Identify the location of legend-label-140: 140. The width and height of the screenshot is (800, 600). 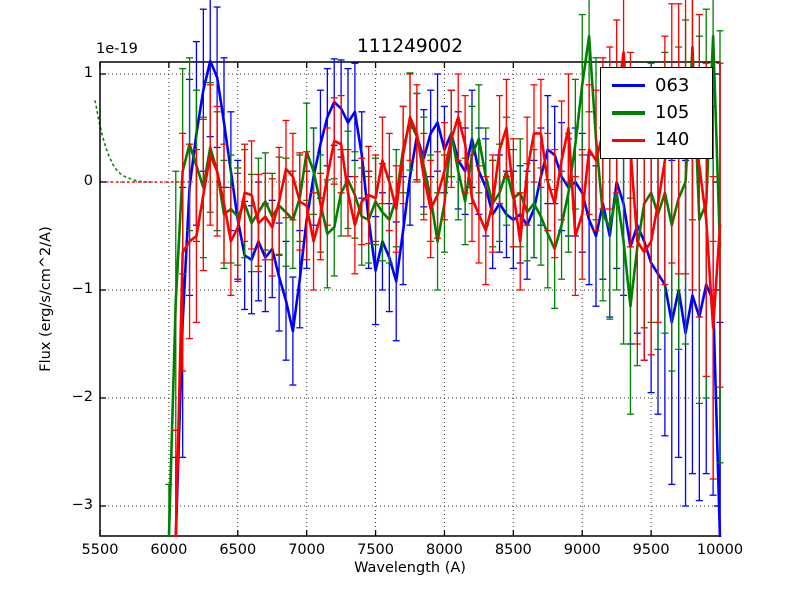
(672, 140).